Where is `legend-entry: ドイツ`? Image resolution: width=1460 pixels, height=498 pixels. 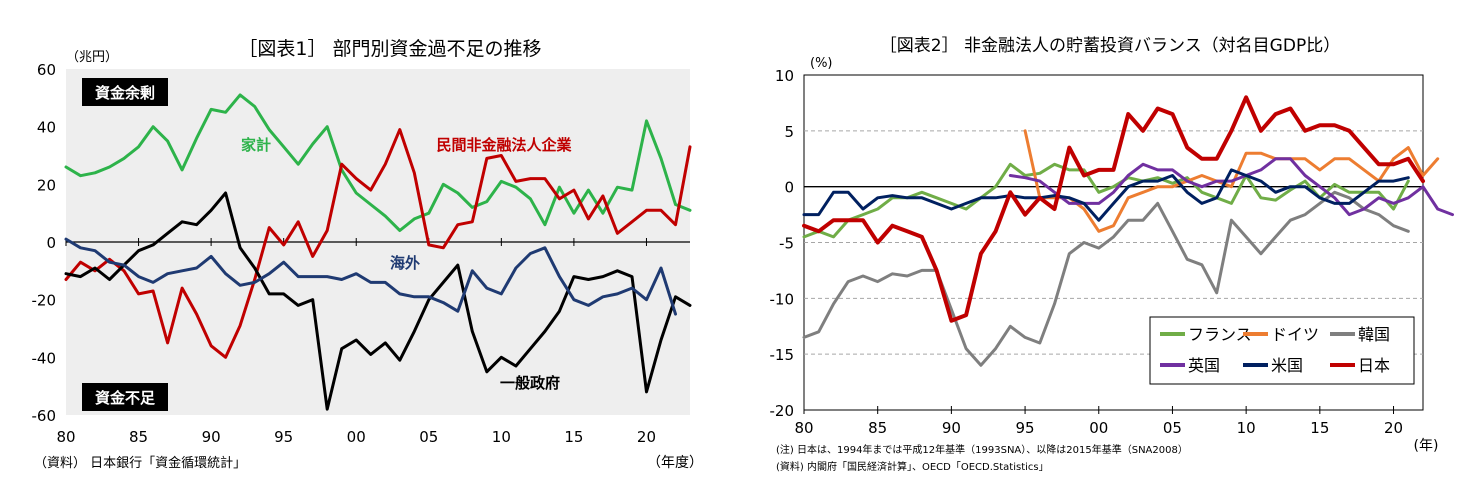 legend-entry: ドイツ is located at coordinates (1295, 334).